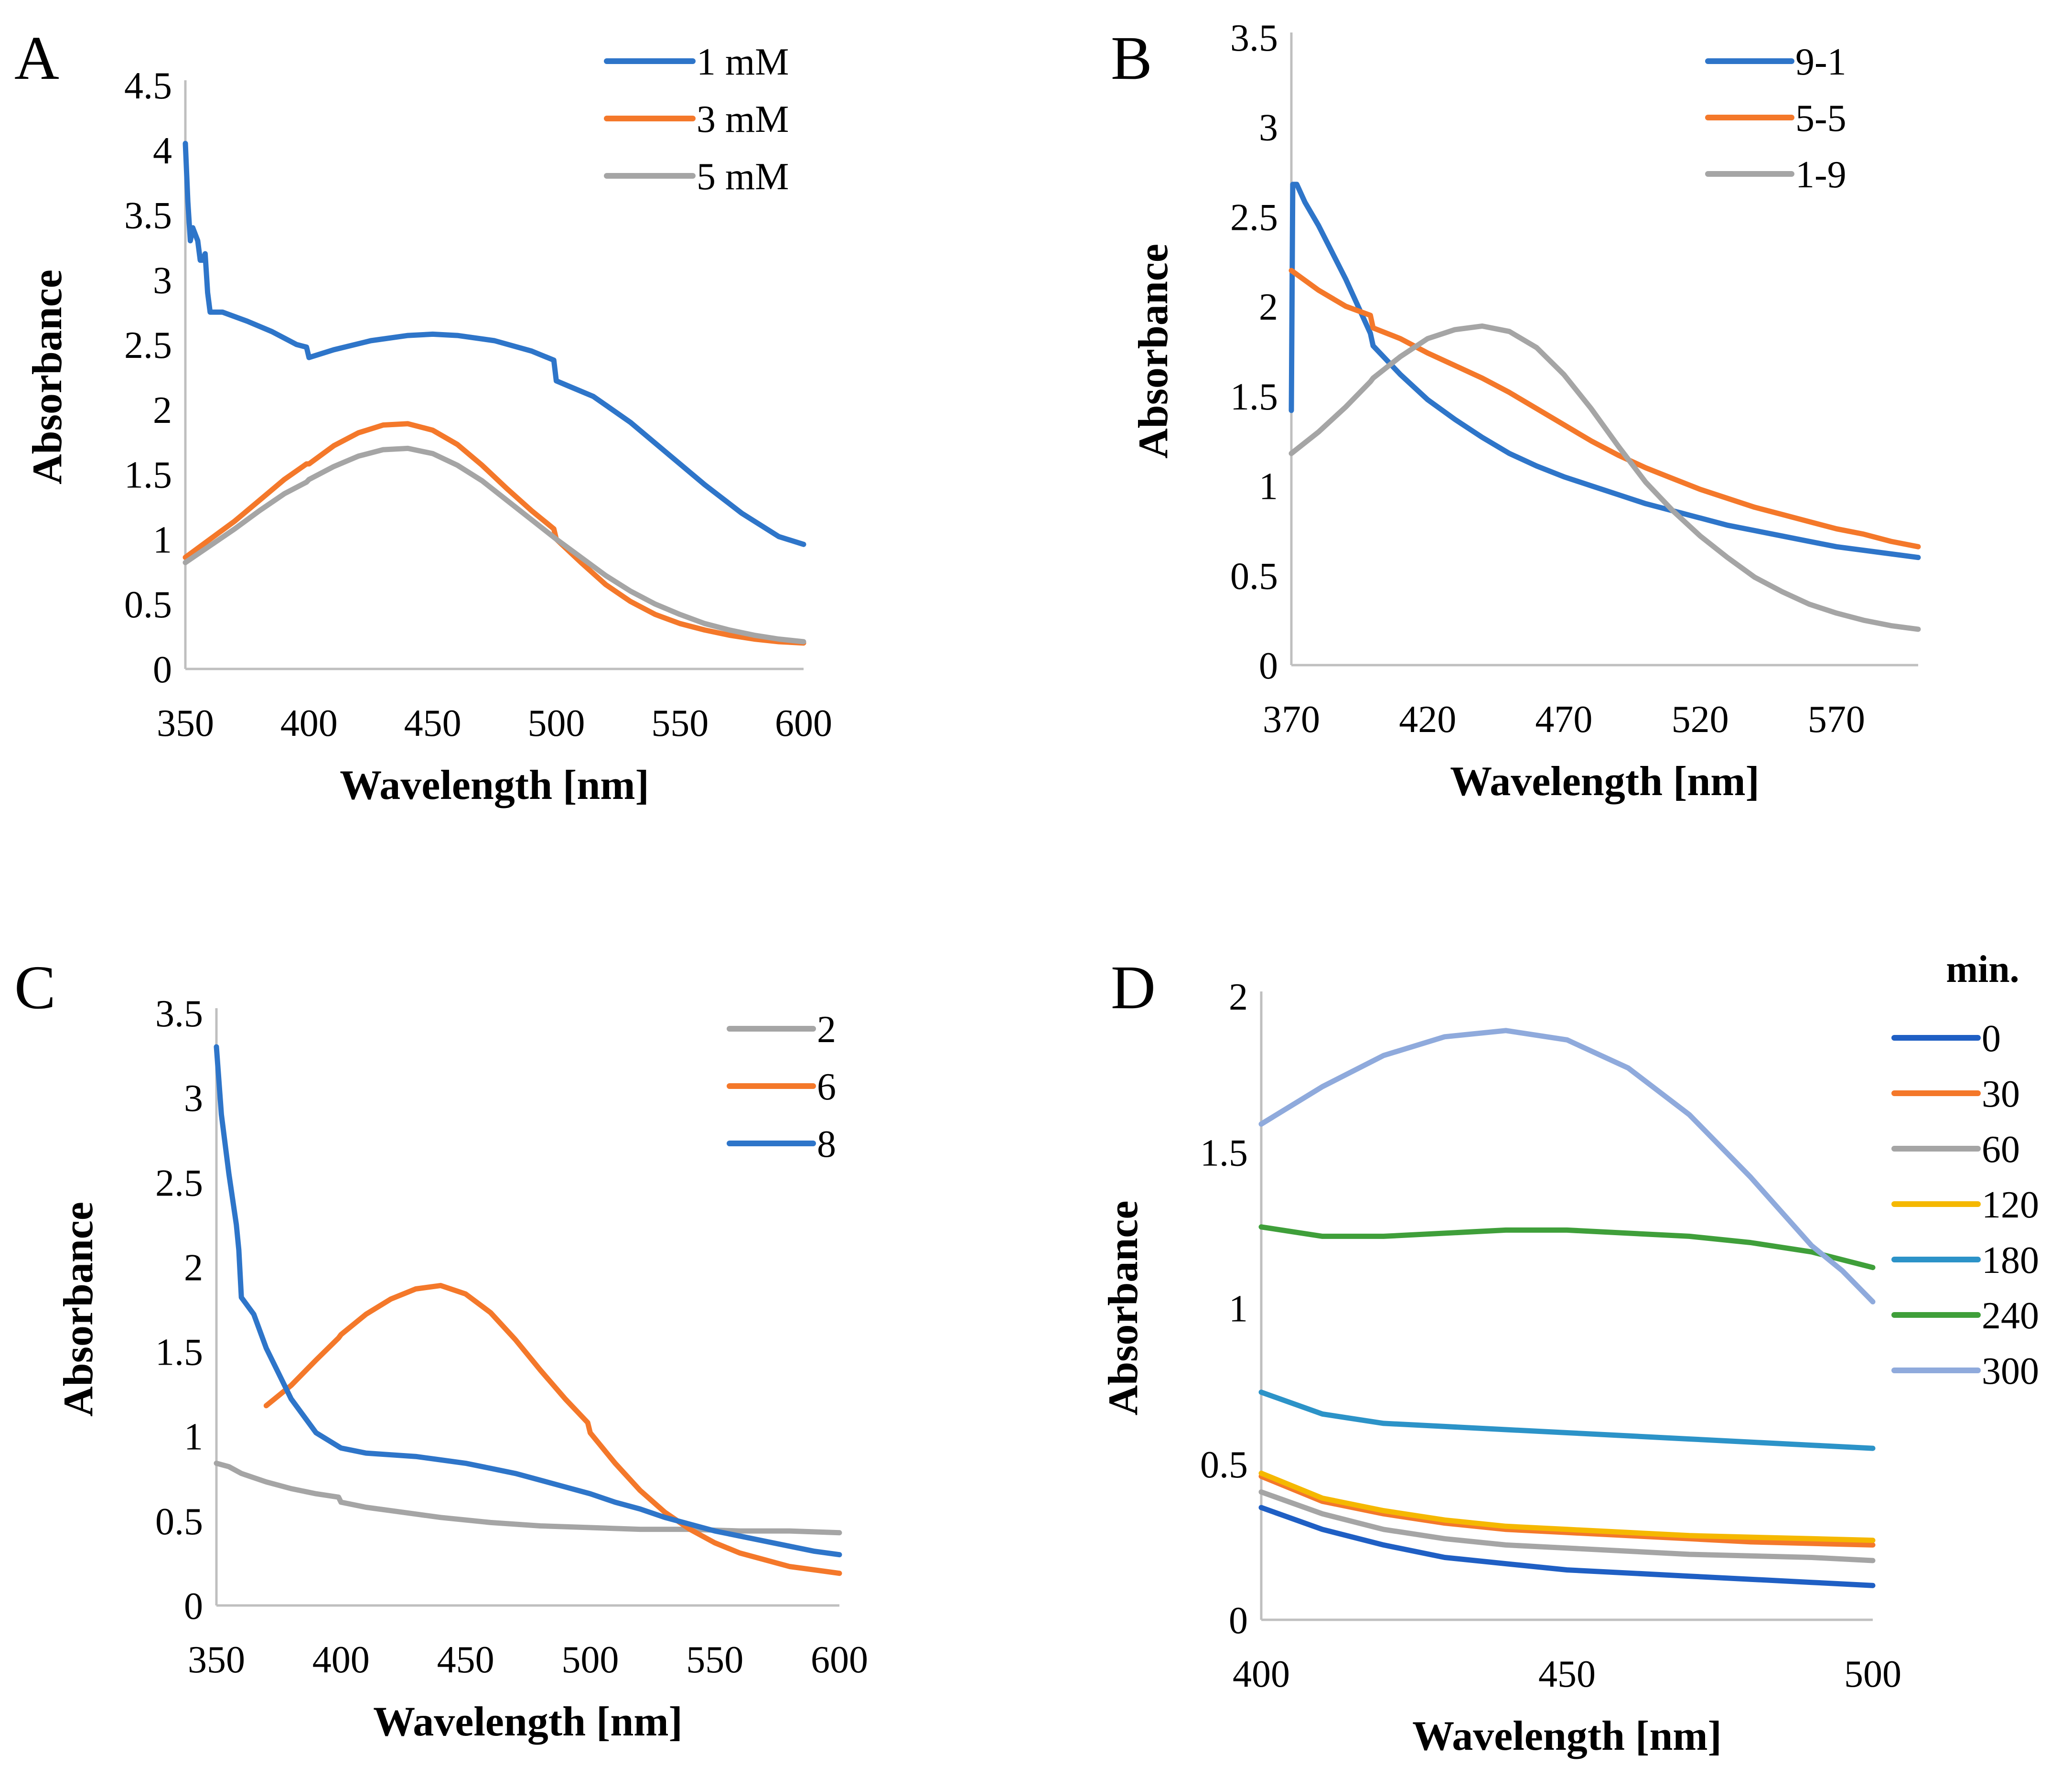 This screenshot has height=1777, width=2072. Describe the element at coordinates (148, 216) in the screenshot. I see `panel-a-y-tick-label: 3.5` at that location.